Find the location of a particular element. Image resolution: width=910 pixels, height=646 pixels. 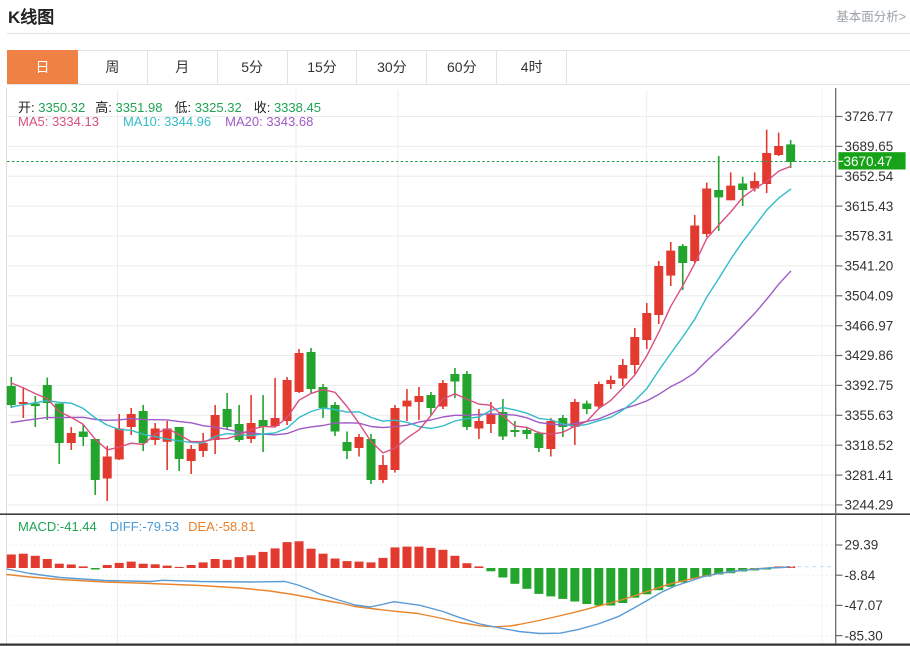

svg-text: -47.07 is located at coordinates (864, 605).